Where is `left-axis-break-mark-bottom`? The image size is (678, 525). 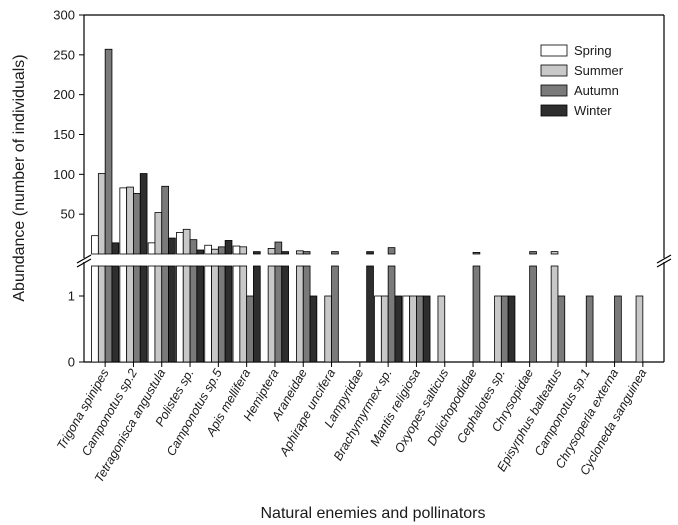 left-axis-break-mark-bottom is located at coordinates (84, 263).